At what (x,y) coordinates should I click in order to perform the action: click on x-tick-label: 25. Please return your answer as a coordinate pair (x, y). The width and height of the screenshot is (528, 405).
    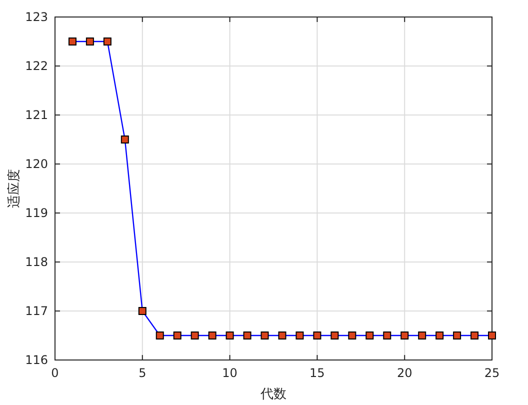
    Looking at the image, I should click on (492, 373).